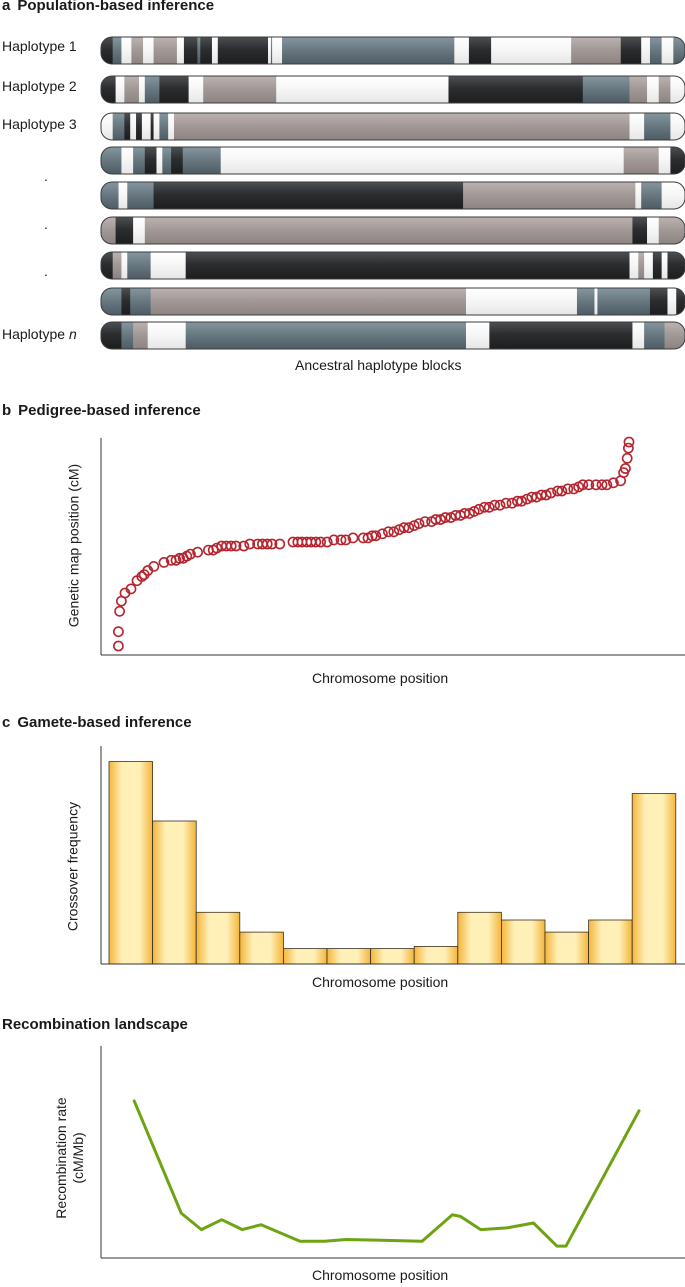 The image size is (685, 1287). Describe the element at coordinates (6, 7) in the screenshot. I see `panel-letter: a` at that location.